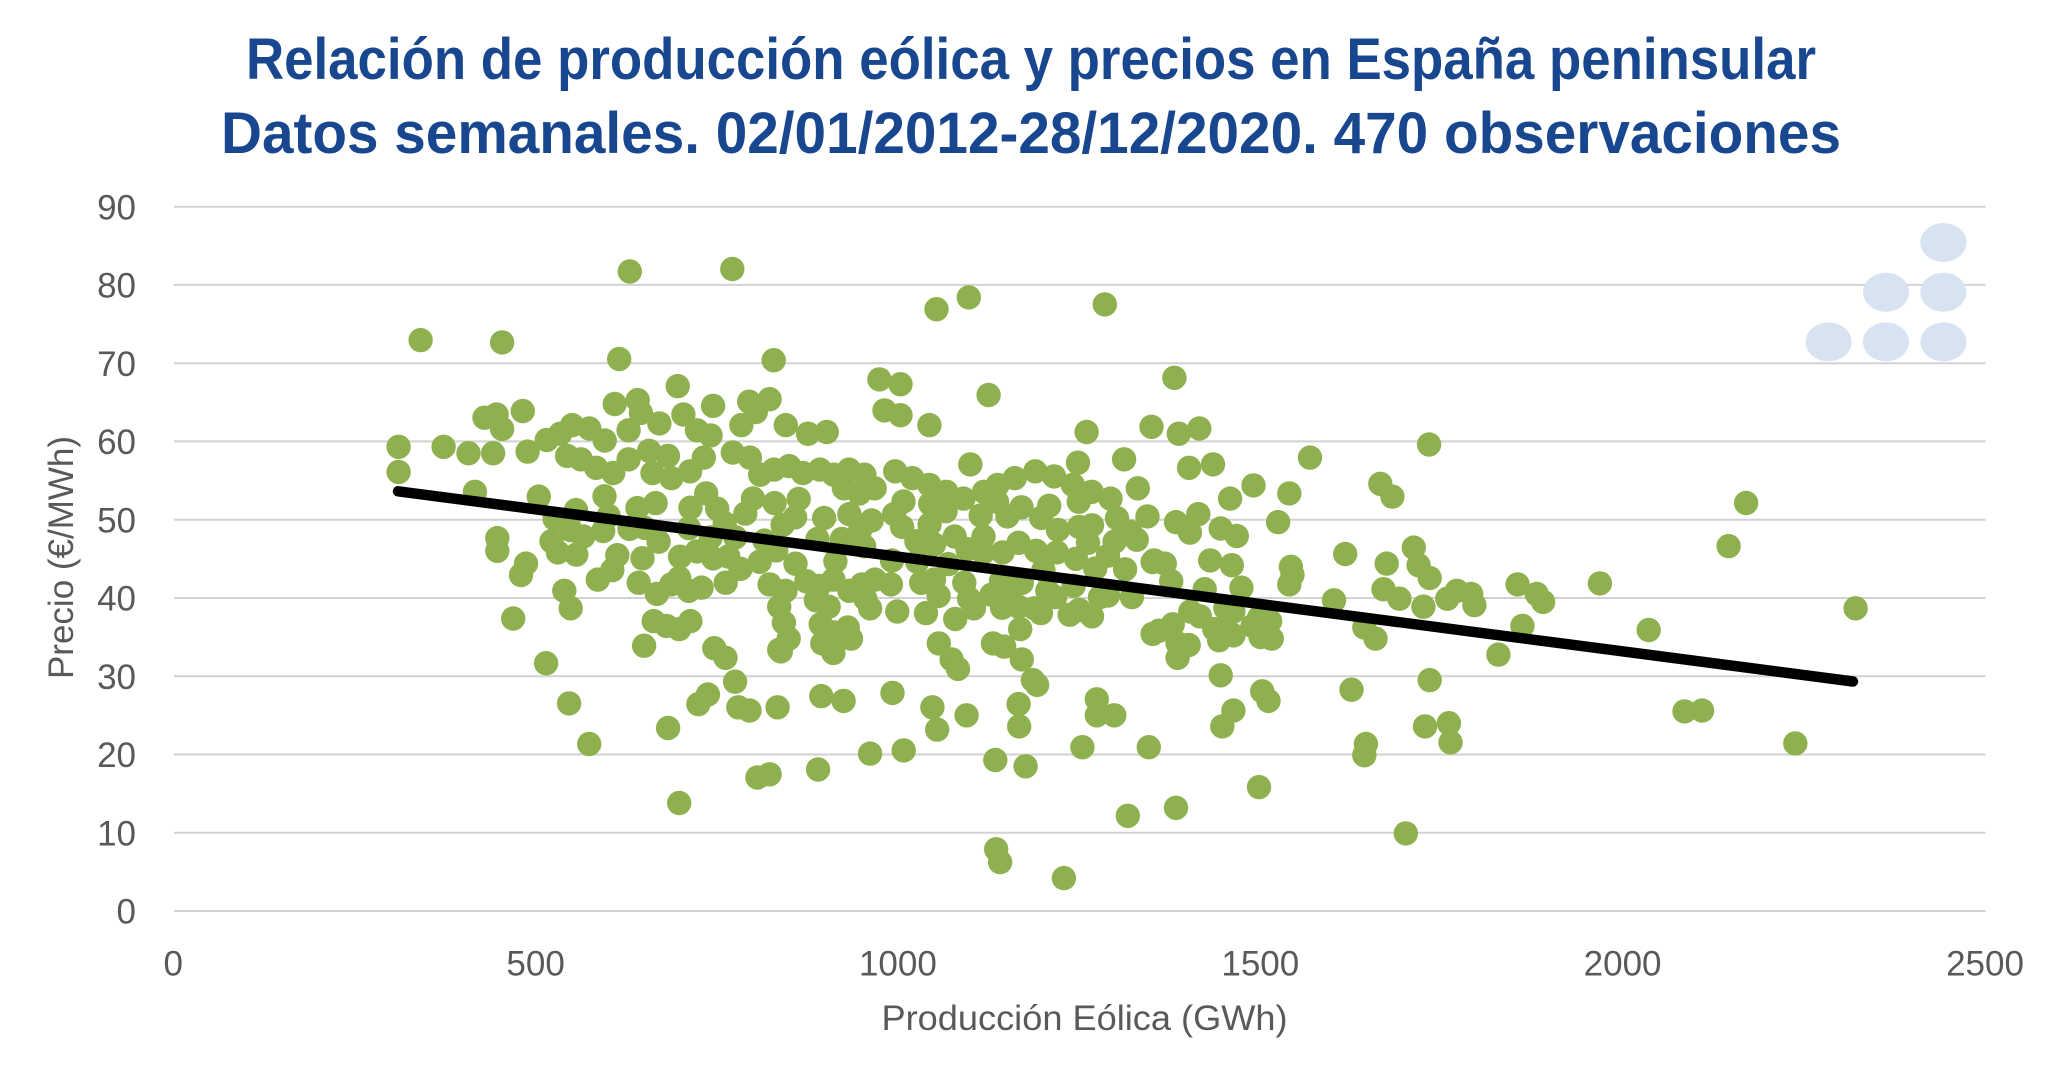 This screenshot has height=1065, width=2048. Describe the element at coordinates (116, 520) in the screenshot. I see `svg-text: 50` at that location.